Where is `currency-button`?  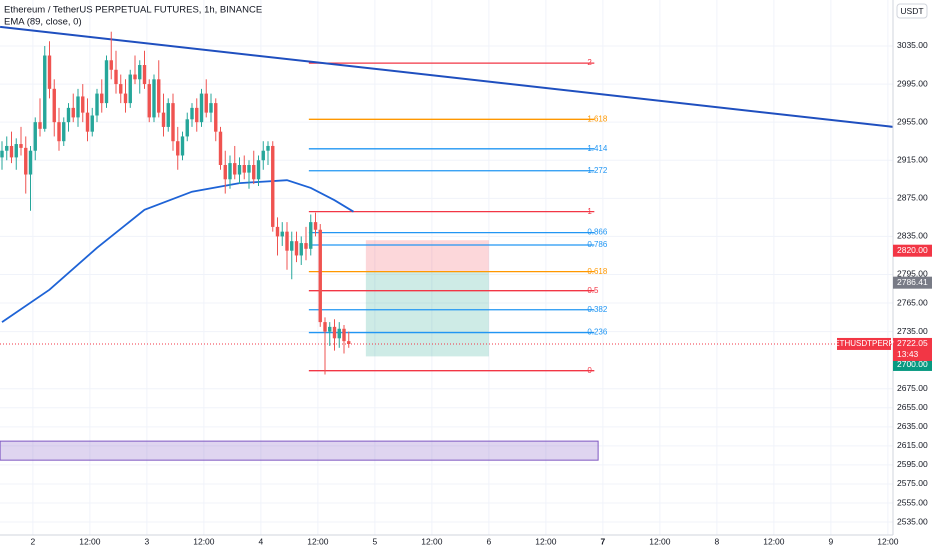 currency-button is located at coordinates (912, 11).